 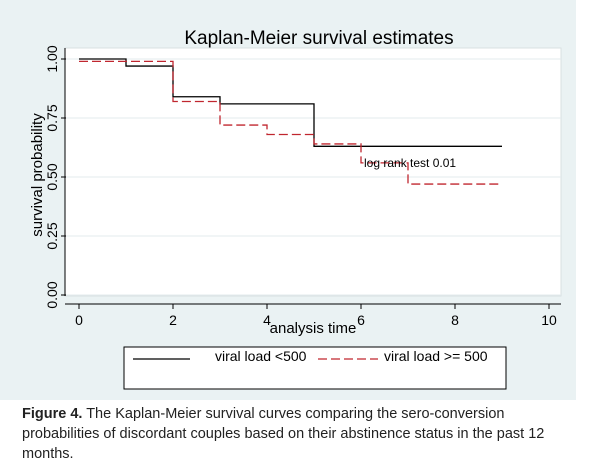 What do you see at coordinates (52, 58) in the screenshot?
I see `y-tick-label: 1.00` at bounding box center [52, 58].